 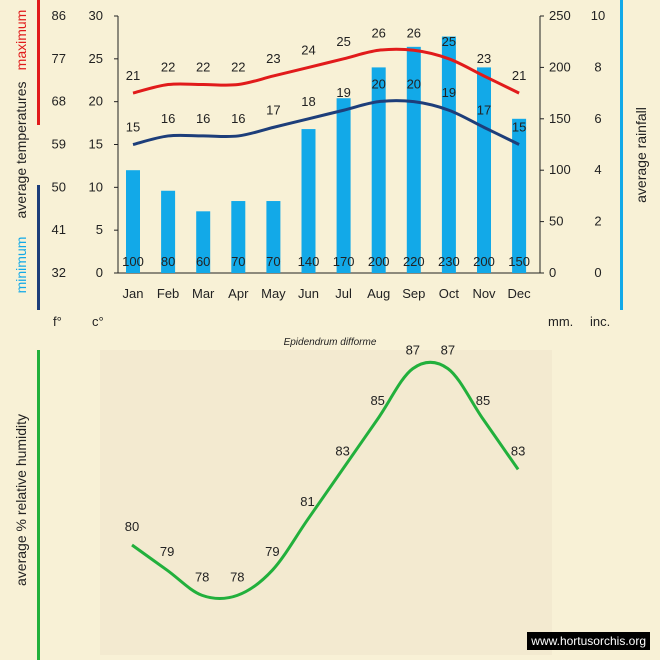 I want to click on fahrenheit-unit: f°, so click(x=57, y=321).